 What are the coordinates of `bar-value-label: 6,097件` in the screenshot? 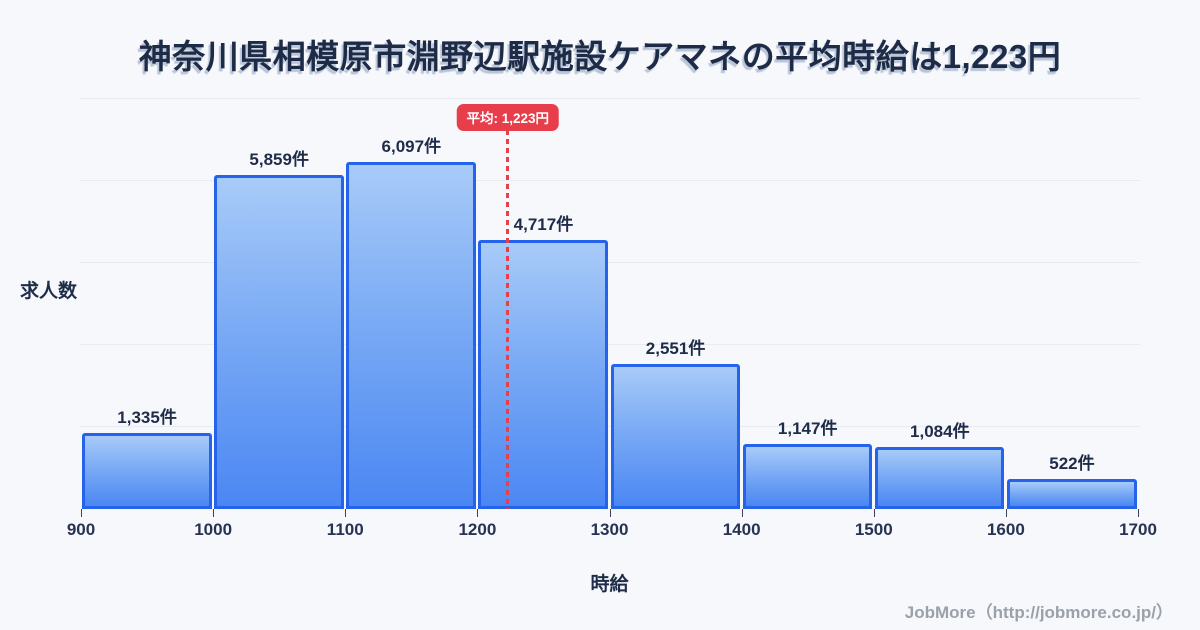 It's located at (411, 146).